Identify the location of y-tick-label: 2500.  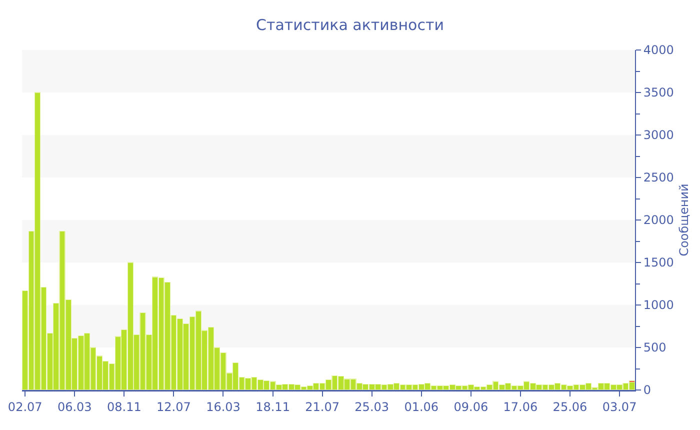
(658, 177).